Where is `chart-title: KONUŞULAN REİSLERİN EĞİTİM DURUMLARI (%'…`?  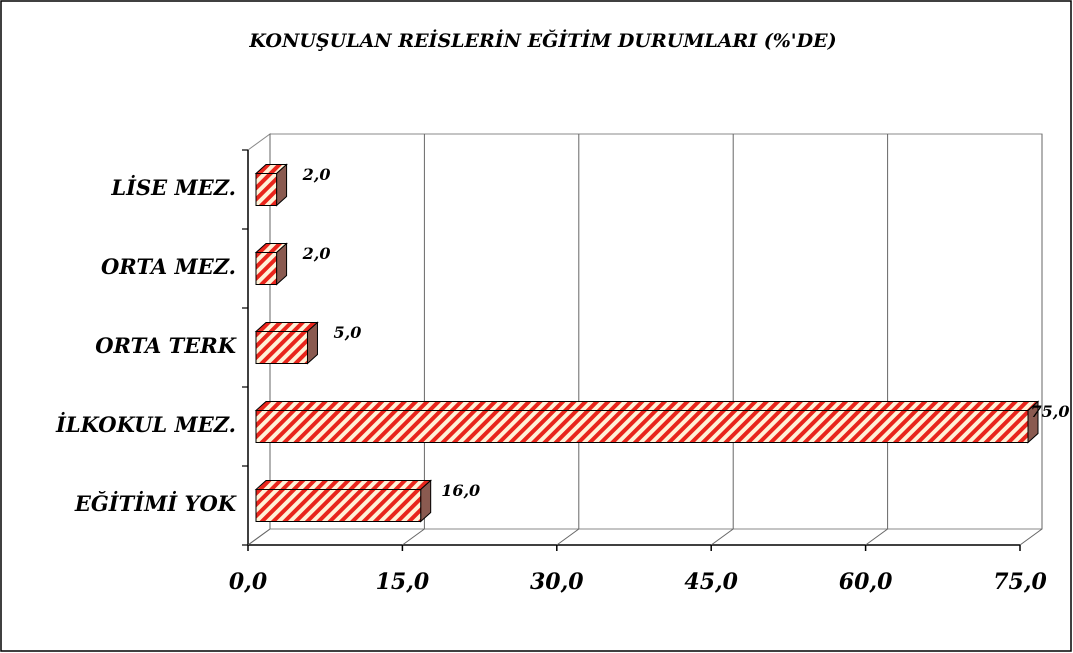 chart-title: KONUŞULAN REİSLERİN EĞİTİM DURUMLARI (%'… is located at coordinates (542, 40).